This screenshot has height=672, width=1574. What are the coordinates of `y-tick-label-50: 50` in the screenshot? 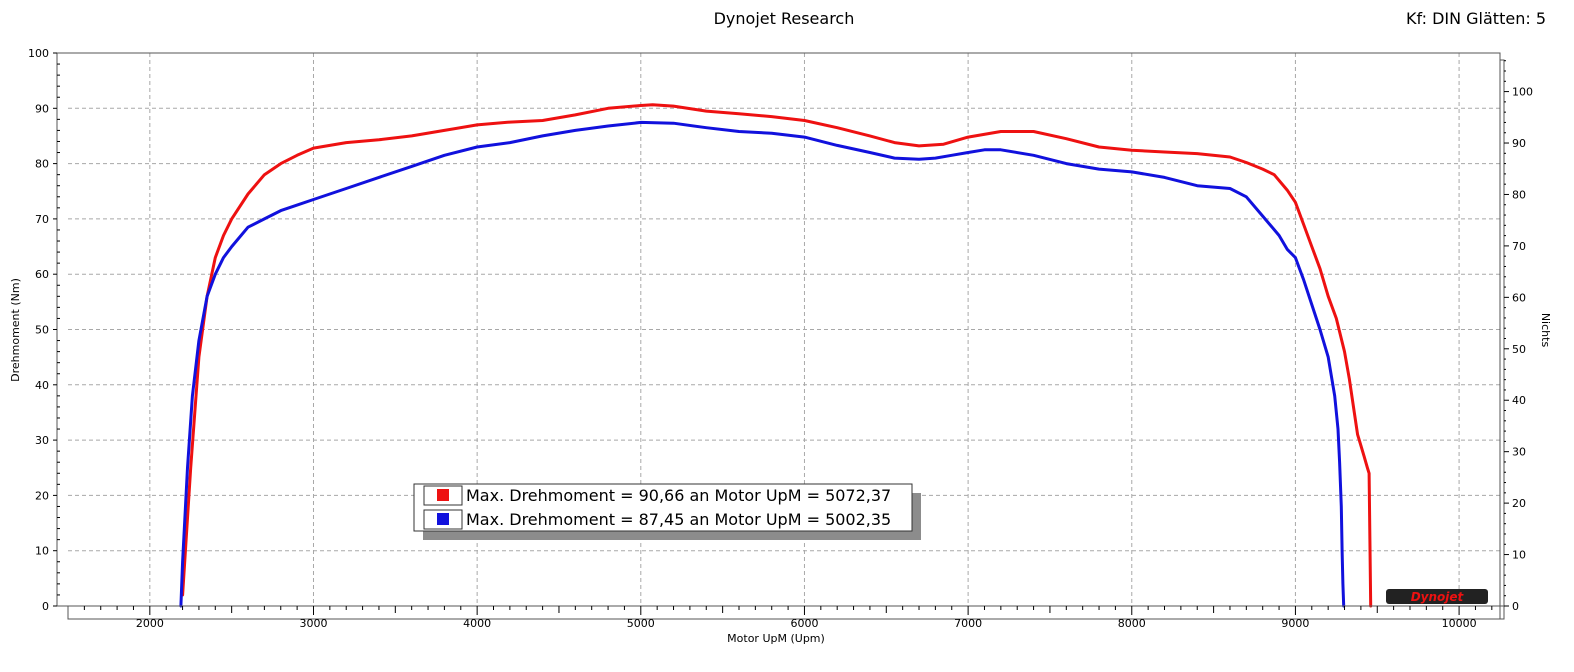 It's located at (42, 330).